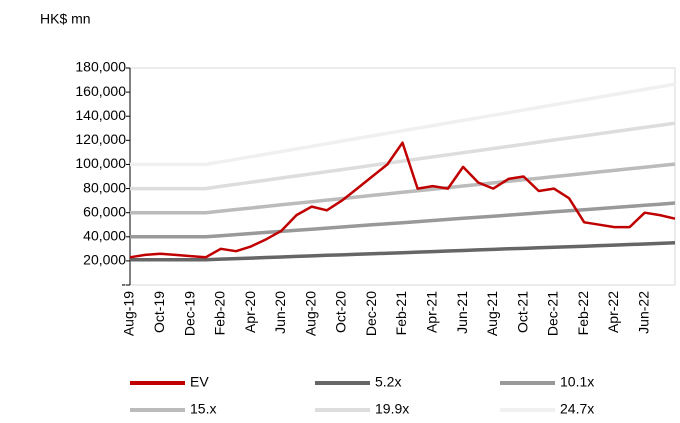  Describe the element at coordinates (100, 91) in the screenshot. I see `y-tick-label: 160,000` at that location.